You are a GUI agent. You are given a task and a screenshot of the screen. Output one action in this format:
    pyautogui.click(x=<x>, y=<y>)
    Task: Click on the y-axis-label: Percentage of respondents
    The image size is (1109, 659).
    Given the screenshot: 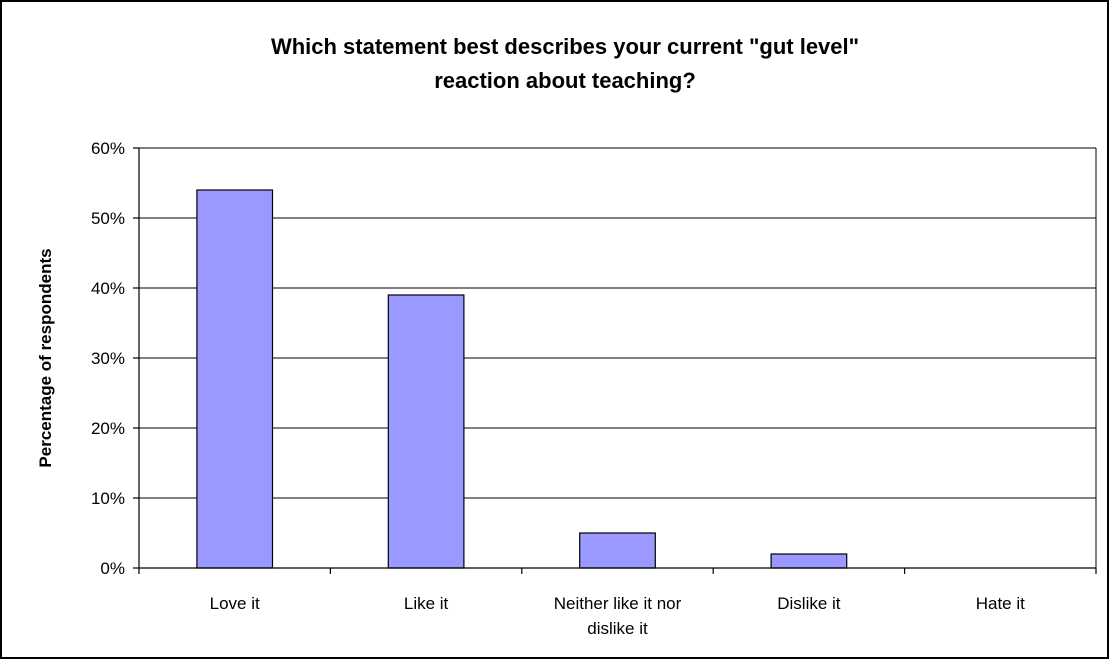 What is the action you would take?
    pyautogui.click(x=45, y=357)
    